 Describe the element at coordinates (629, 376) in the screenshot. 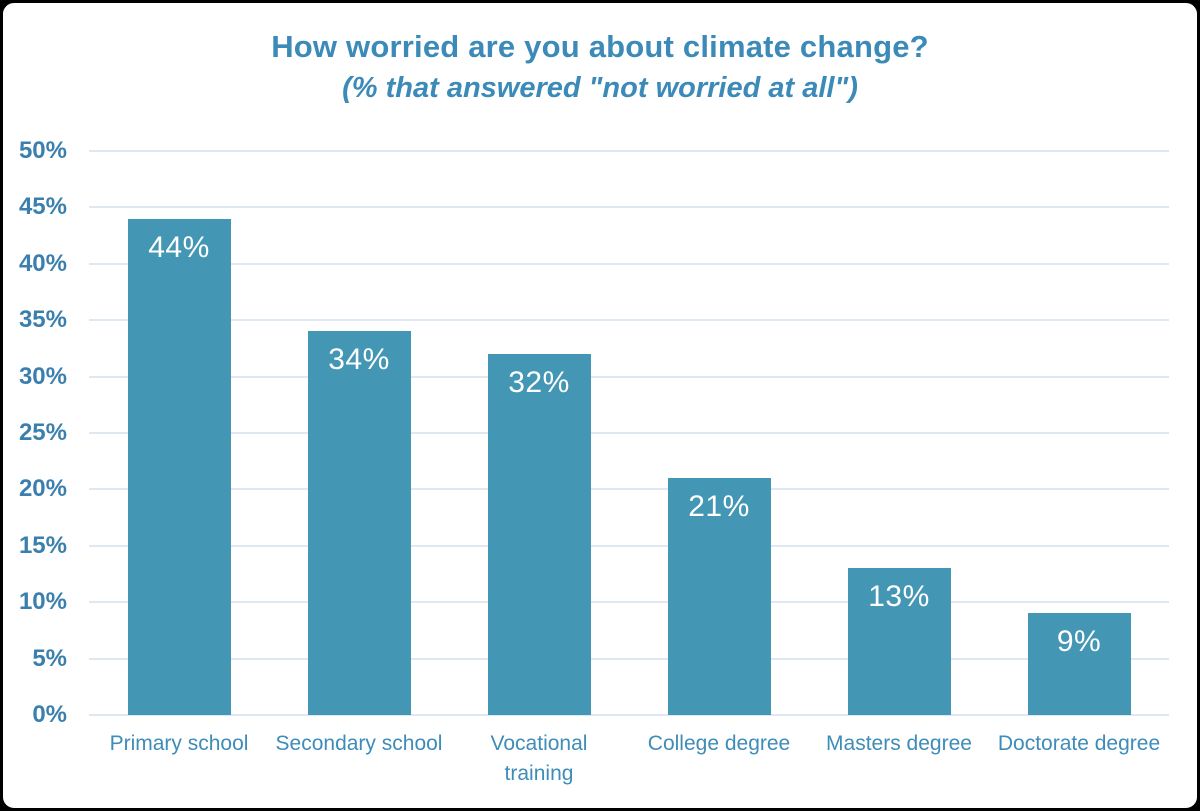

I see `gridline-30%` at that location.